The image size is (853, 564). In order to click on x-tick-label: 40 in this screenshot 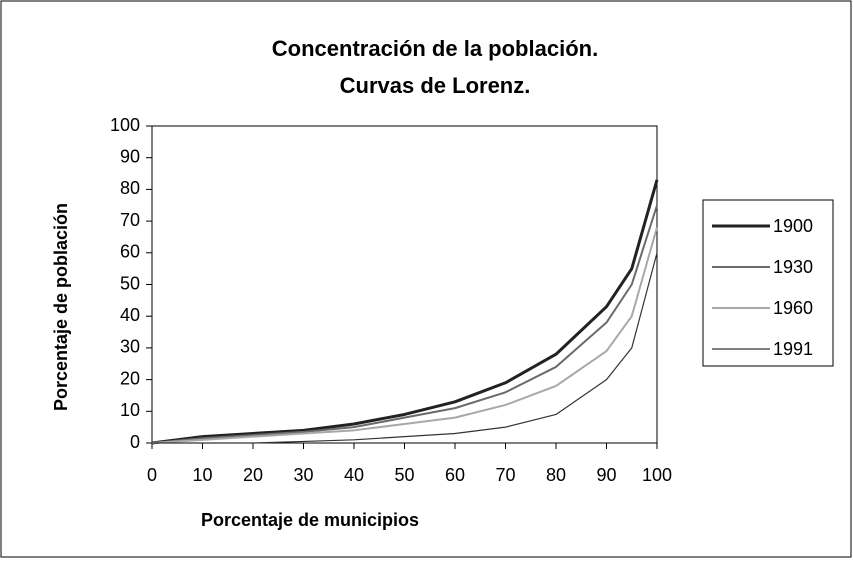, I will do `click(354, 475)`.